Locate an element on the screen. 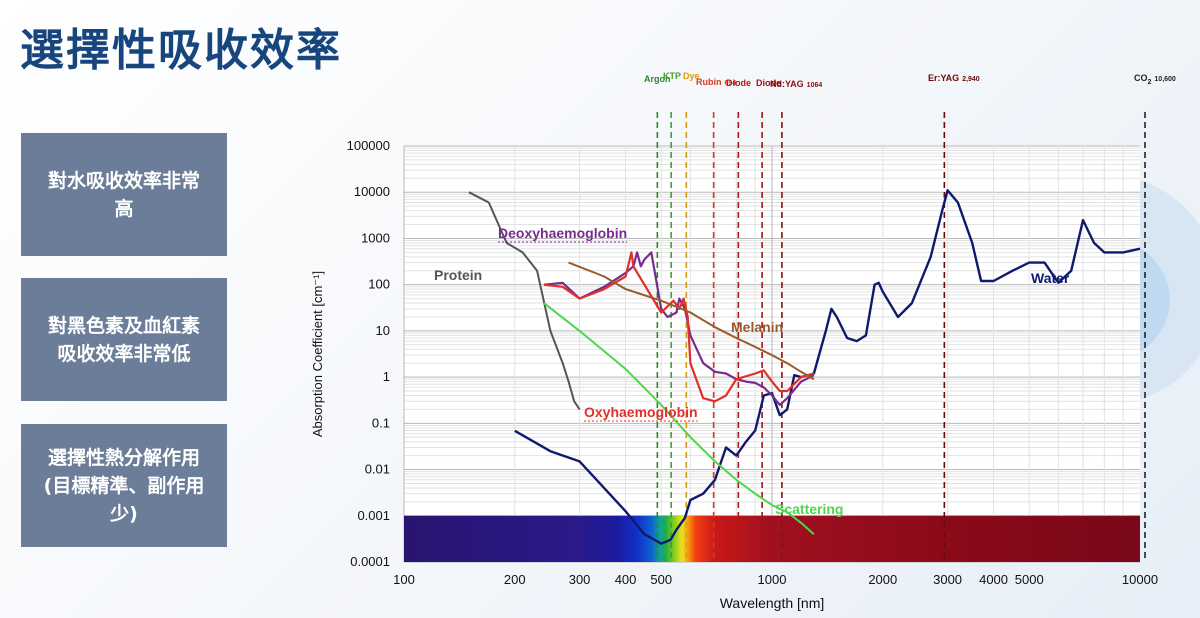  laser-label-name: Rubin is located at coordinates (709, 82).